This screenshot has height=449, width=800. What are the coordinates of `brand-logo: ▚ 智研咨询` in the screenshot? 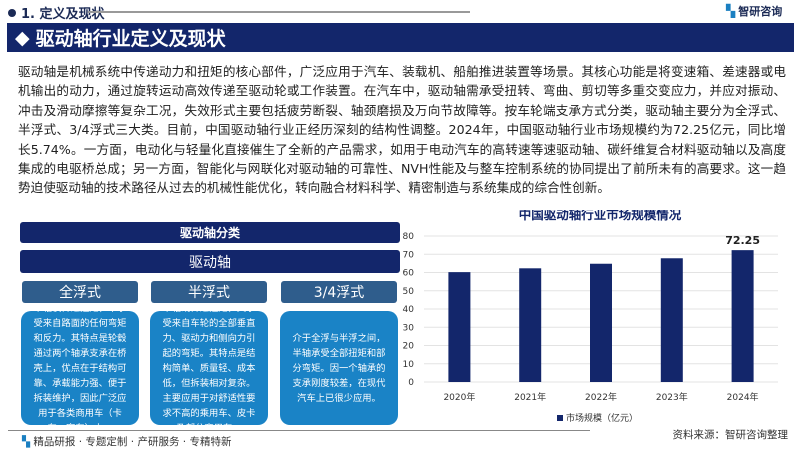 It's located at (754, 11).